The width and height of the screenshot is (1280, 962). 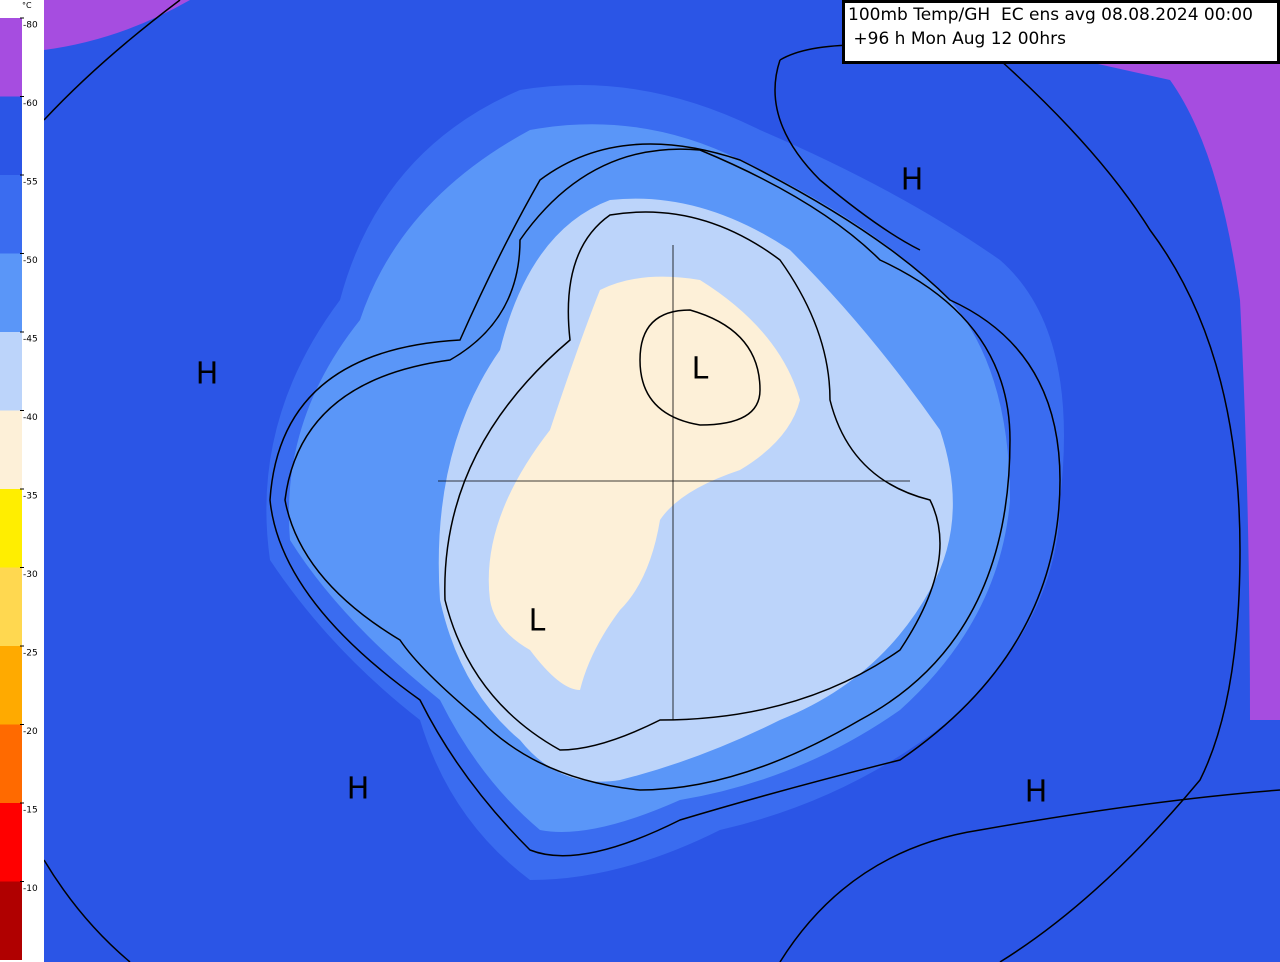 What do you see at coordinates (27, 5) in the screenshot?
I see `colorbar-unit: °C` at bounding box center [27, 5].